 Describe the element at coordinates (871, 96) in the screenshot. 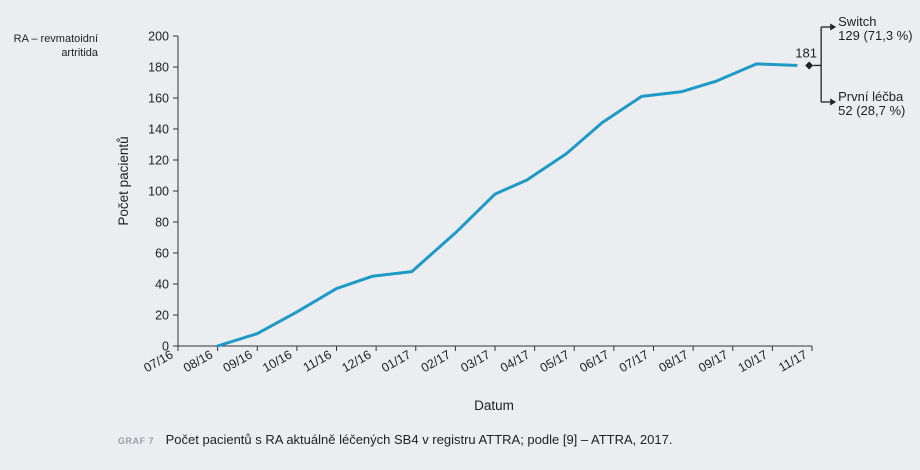

I see `first-treatment-label: První léčba` at that location.